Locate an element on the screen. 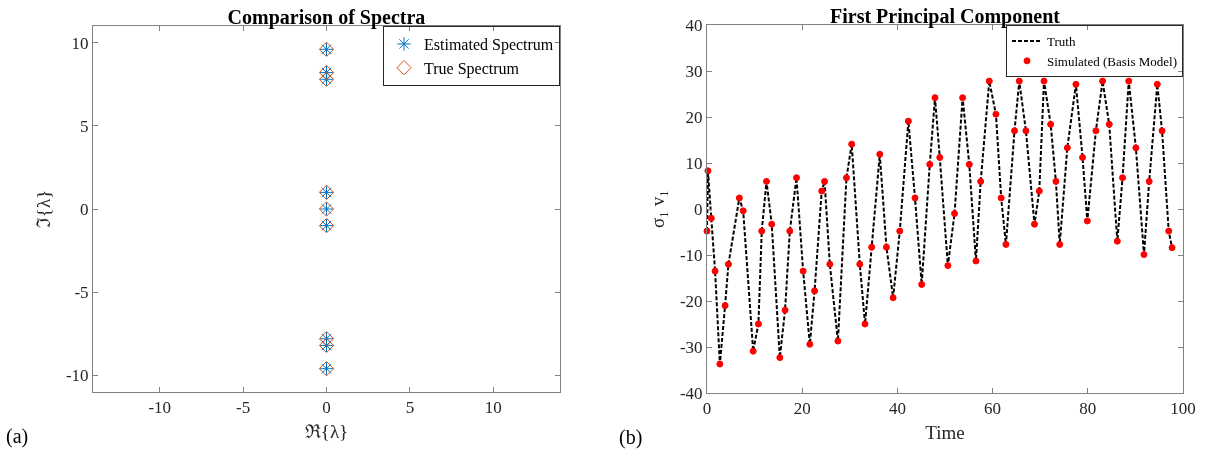 Image resolution: width=1206 pixels, height=463 pixels. y-tick-label: -30 is located at coordinates (691, 347).